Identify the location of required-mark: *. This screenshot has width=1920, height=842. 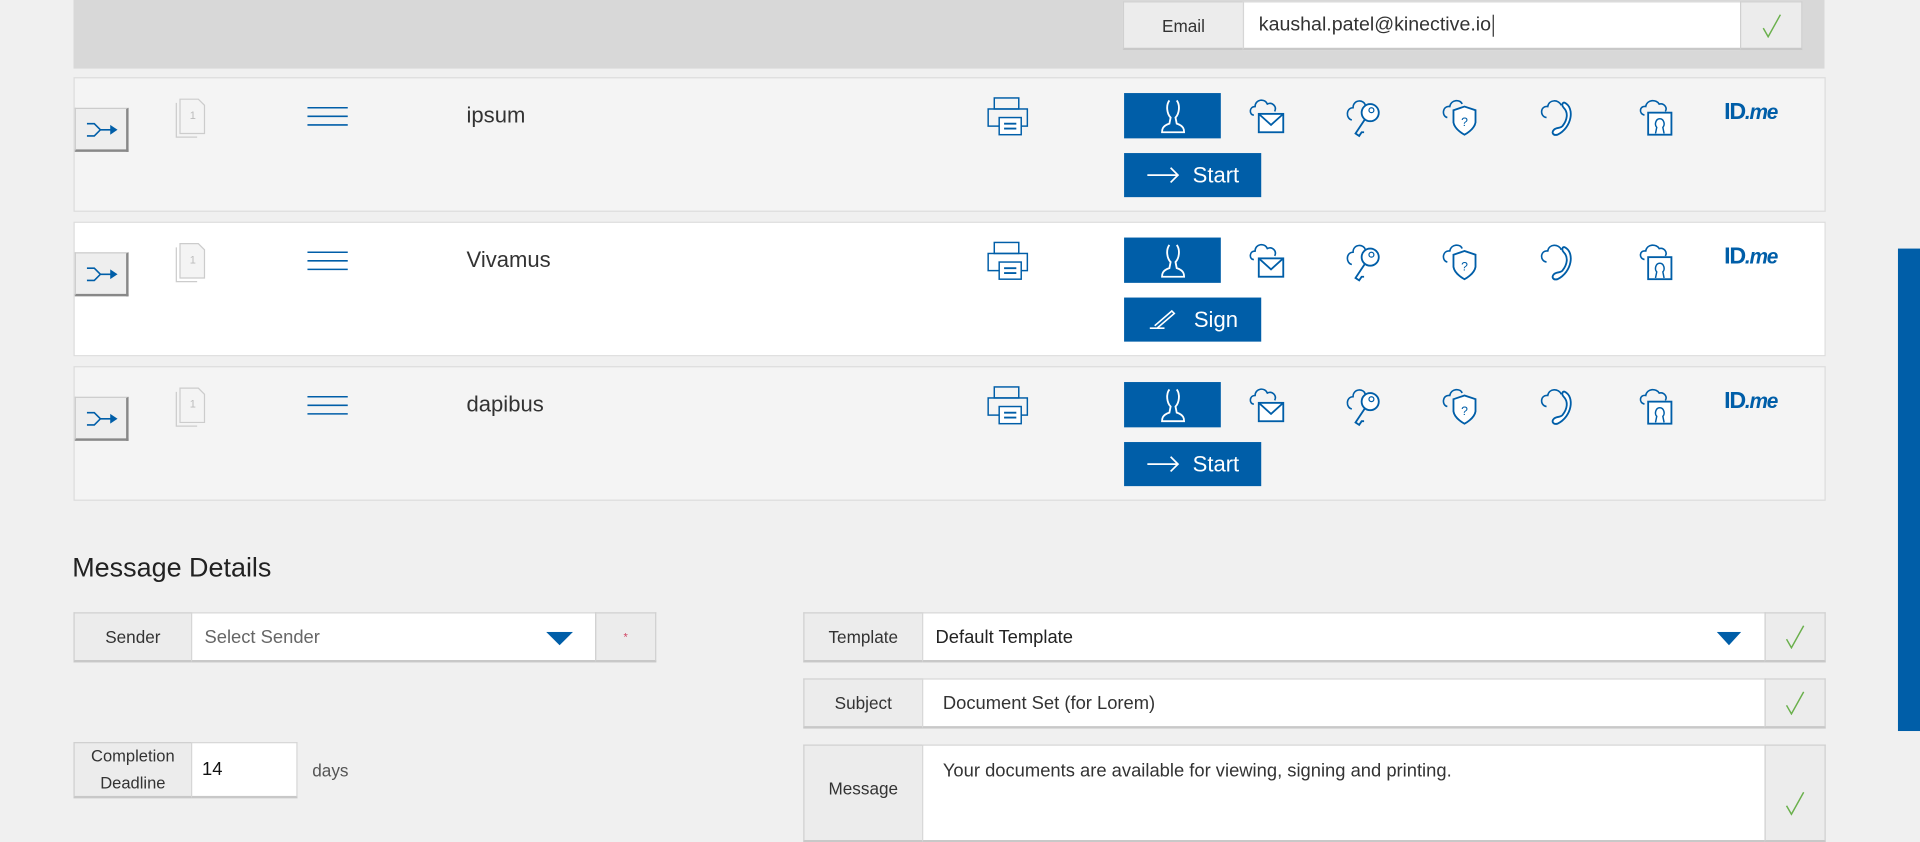
(626, 637).